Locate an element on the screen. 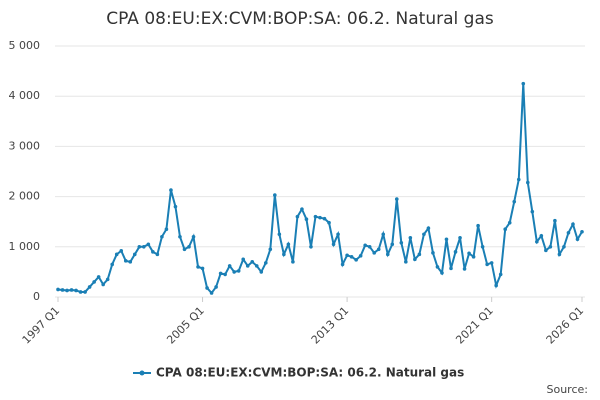 Image resolution: width=600 pixels, height=400 pixels. y-tick-label: 2 000 is located at coordinates (25, 196).